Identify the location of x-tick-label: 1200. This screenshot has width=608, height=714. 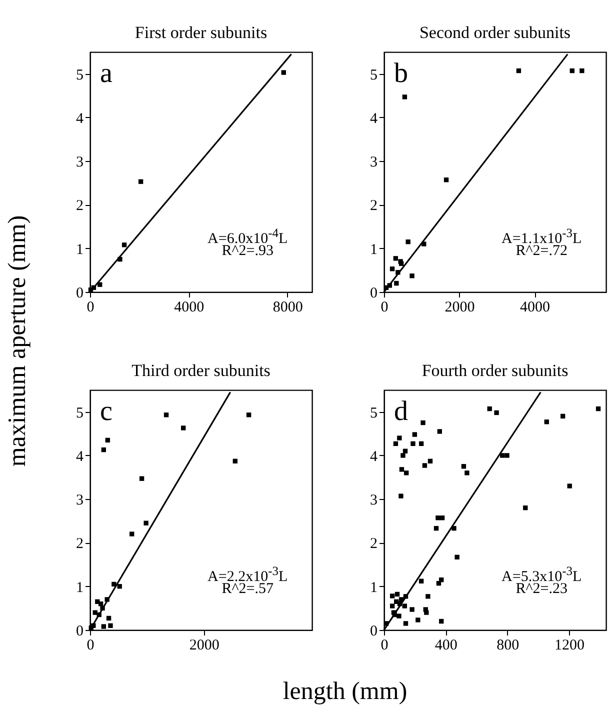
(569, 646).